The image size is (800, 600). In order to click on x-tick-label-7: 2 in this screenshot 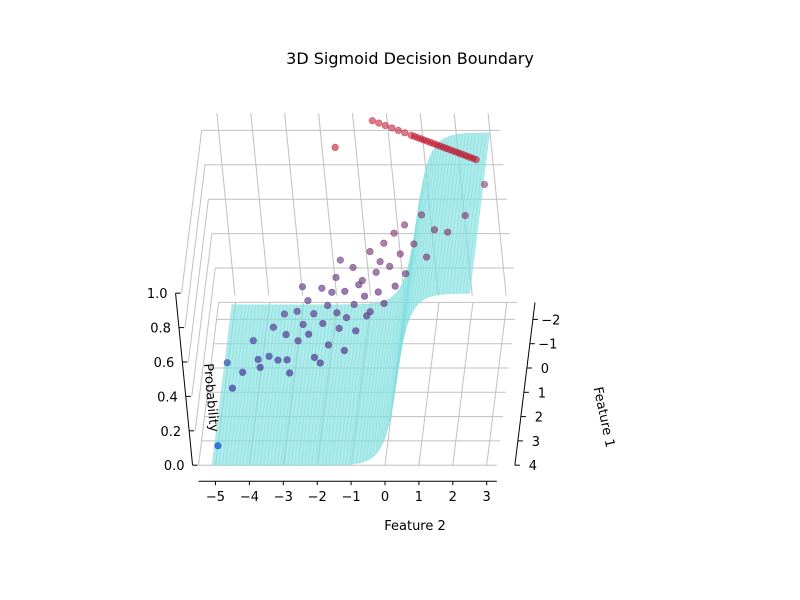, I will do `click(453, 497)`.